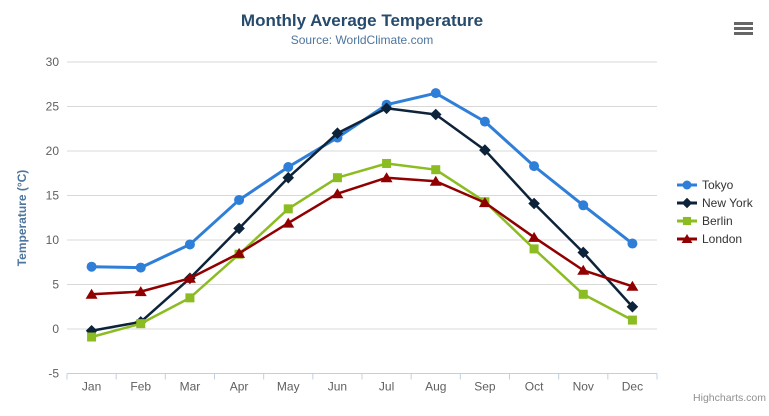 The width and height of the screenshot is (769, 416). I want to click on legend-label: New York, so click(727, 203).